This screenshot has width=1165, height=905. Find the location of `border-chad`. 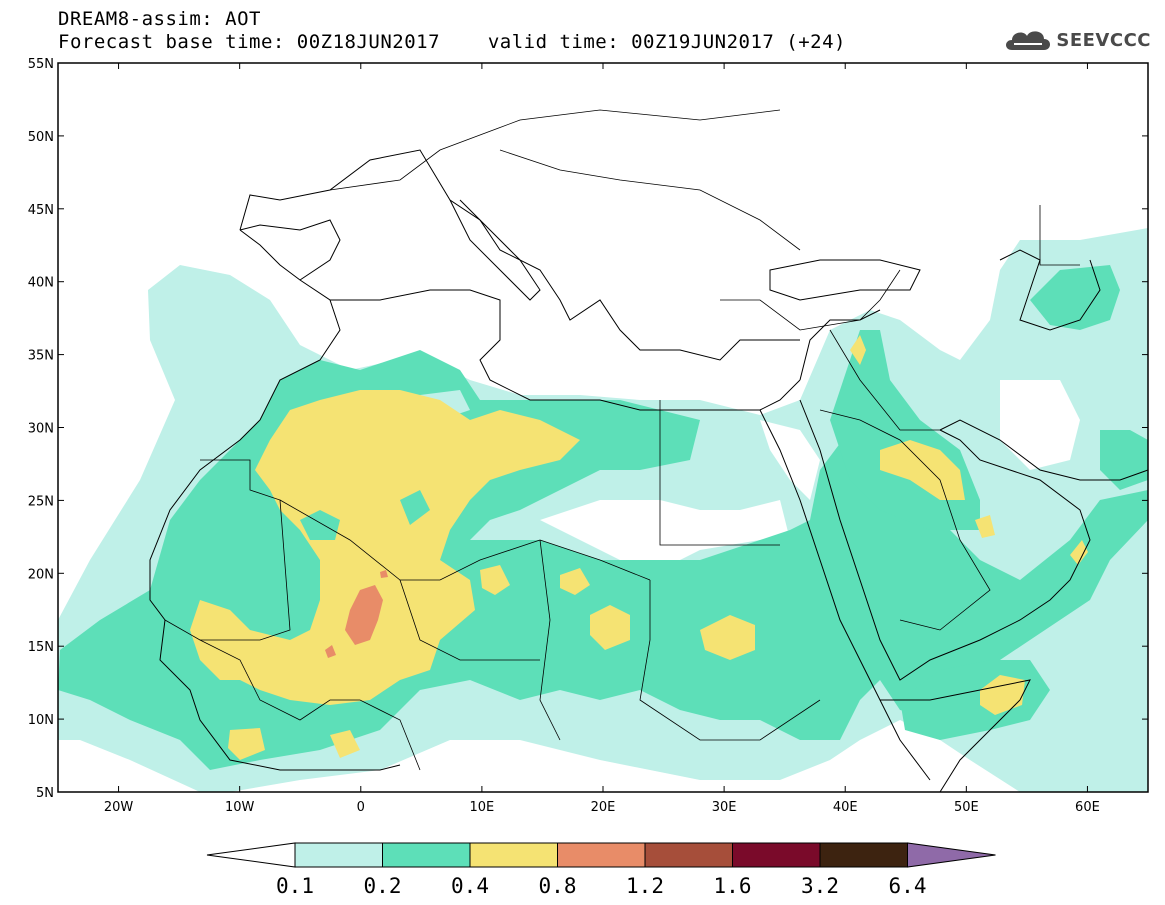

border-chad is located at coordinates (550, 640).